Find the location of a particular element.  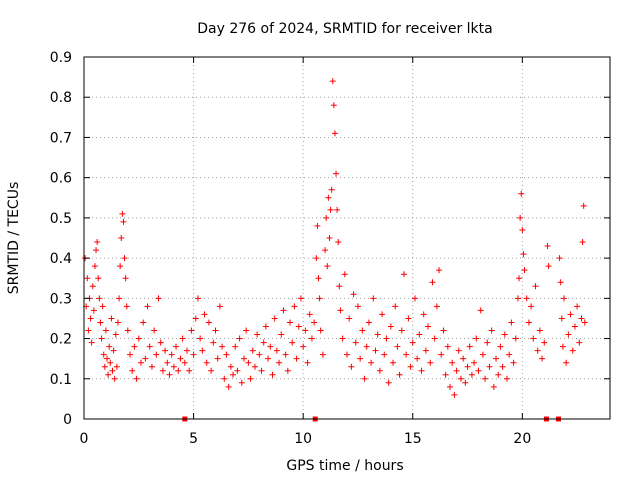

y-tick-label: 0.2 is located at coordinates (61, 340).